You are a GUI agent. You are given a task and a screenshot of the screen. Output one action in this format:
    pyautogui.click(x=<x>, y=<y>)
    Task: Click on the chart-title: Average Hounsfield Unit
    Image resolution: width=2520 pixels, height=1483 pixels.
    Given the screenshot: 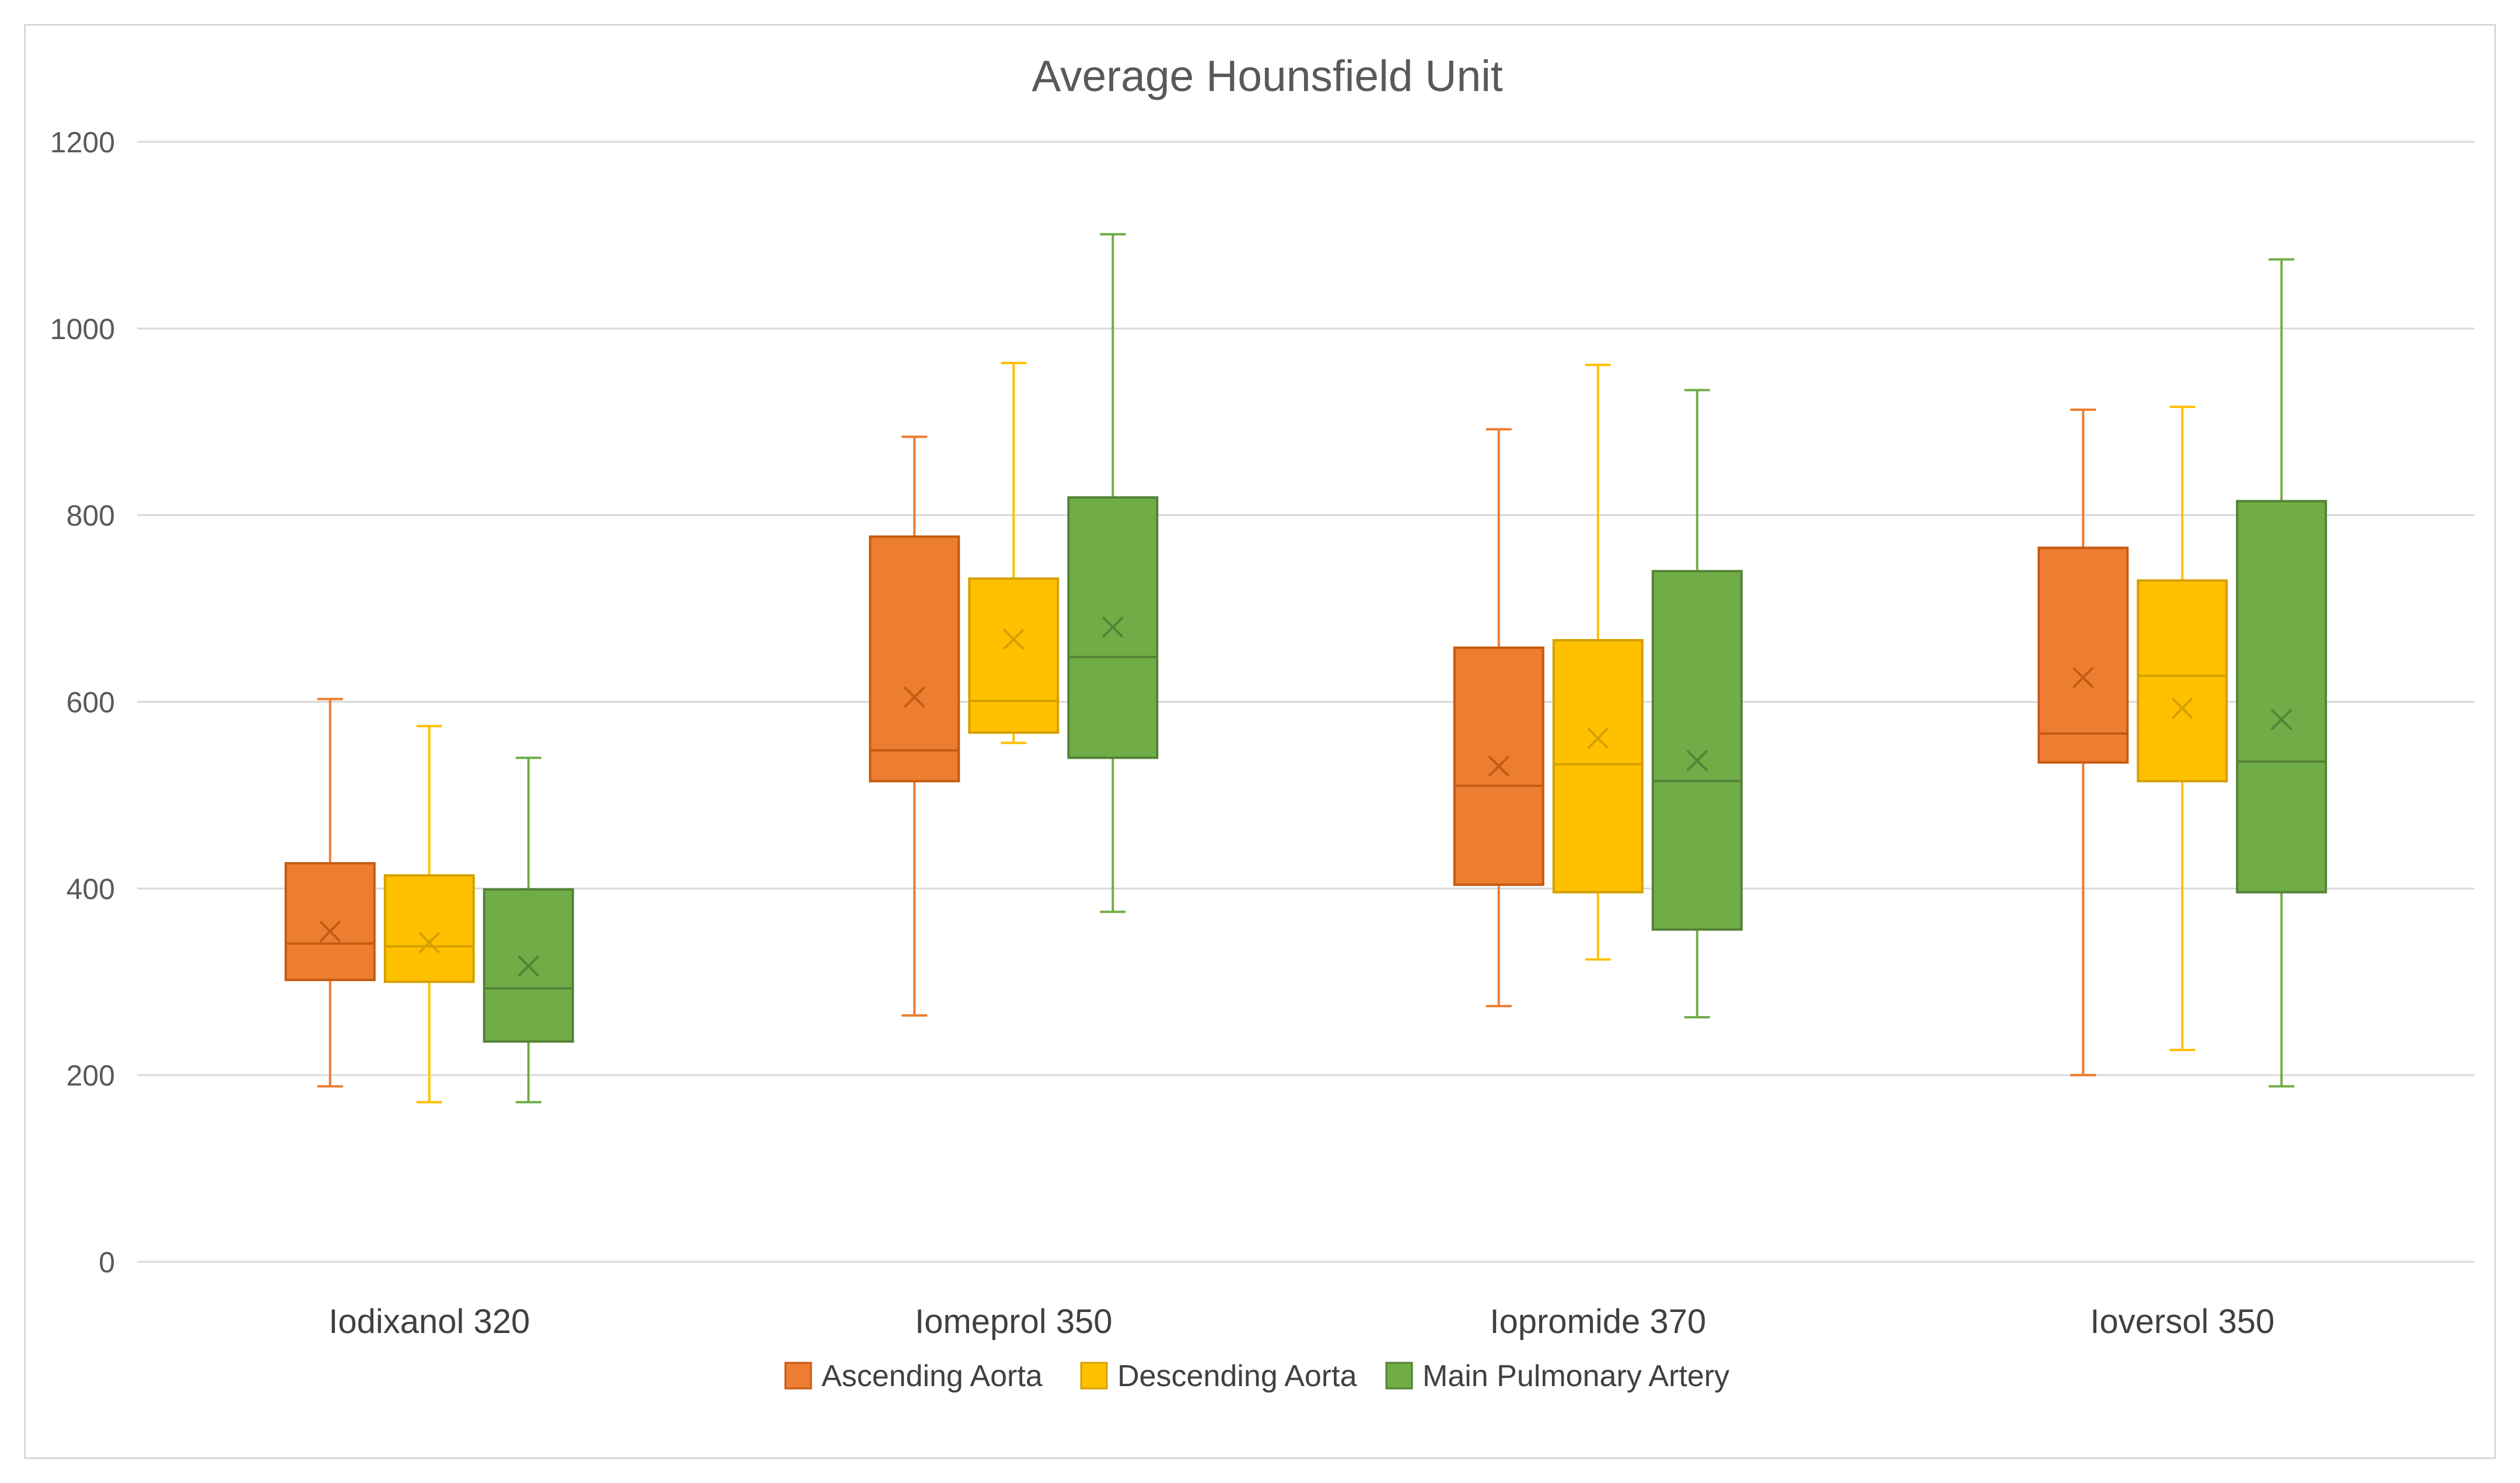 What is the action you would take?
    pyautogui.click(x=1267, y=75)
    